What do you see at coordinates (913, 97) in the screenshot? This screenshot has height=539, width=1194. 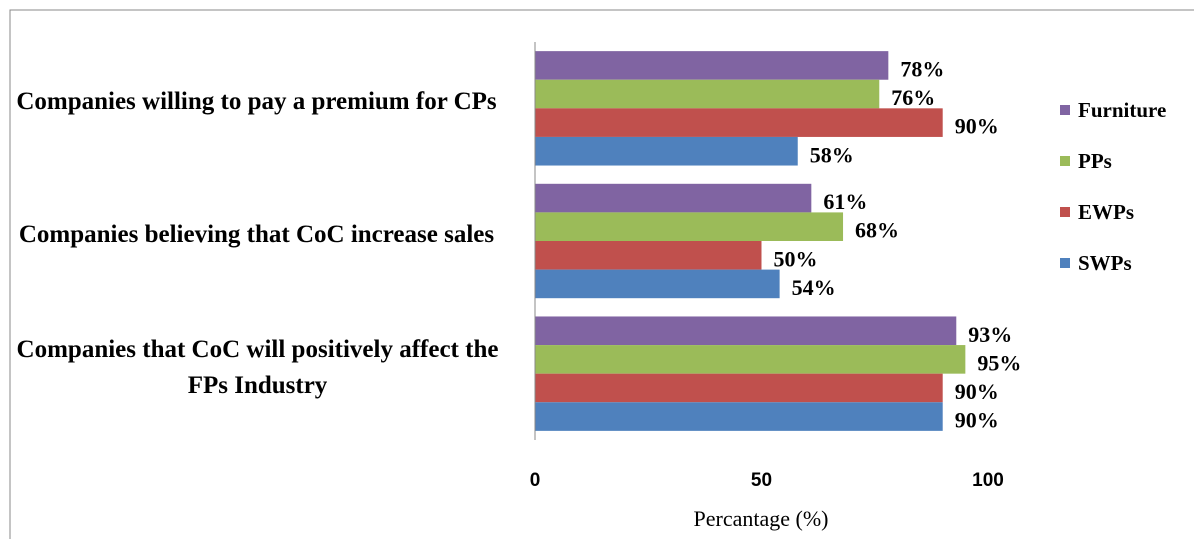 I see `value-label: 76%` at bounding box center [913, 97].